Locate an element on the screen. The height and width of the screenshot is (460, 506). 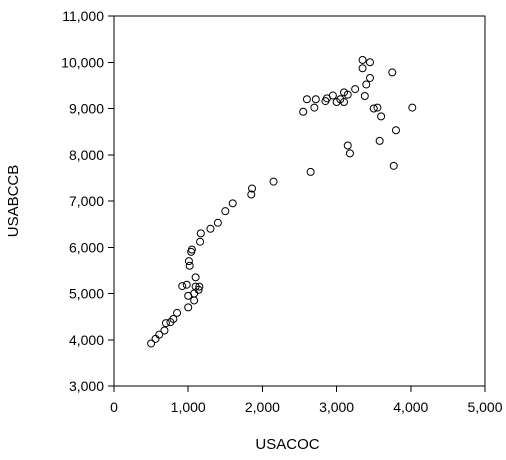
y-tick-label: 8,000 is located at coordinates (86, 155).